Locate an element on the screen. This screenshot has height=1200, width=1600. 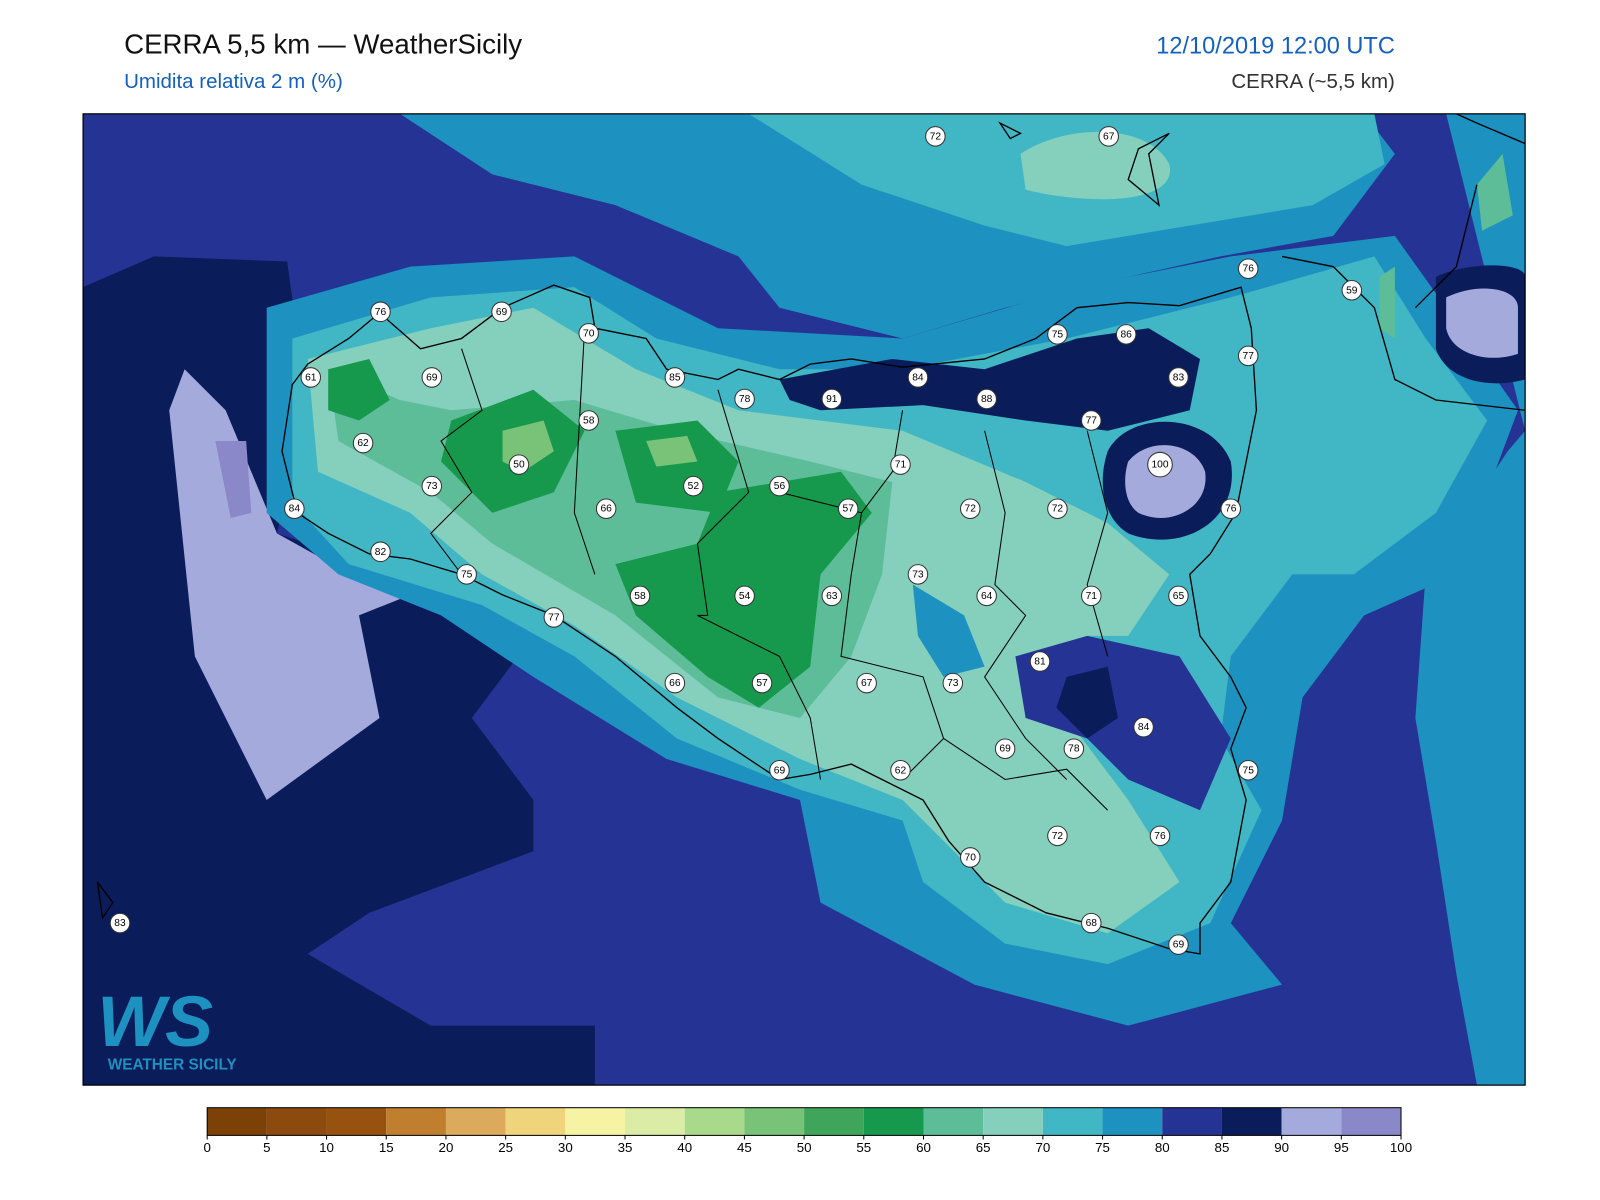
station-value: 91 is located at coordinates (832, 399).